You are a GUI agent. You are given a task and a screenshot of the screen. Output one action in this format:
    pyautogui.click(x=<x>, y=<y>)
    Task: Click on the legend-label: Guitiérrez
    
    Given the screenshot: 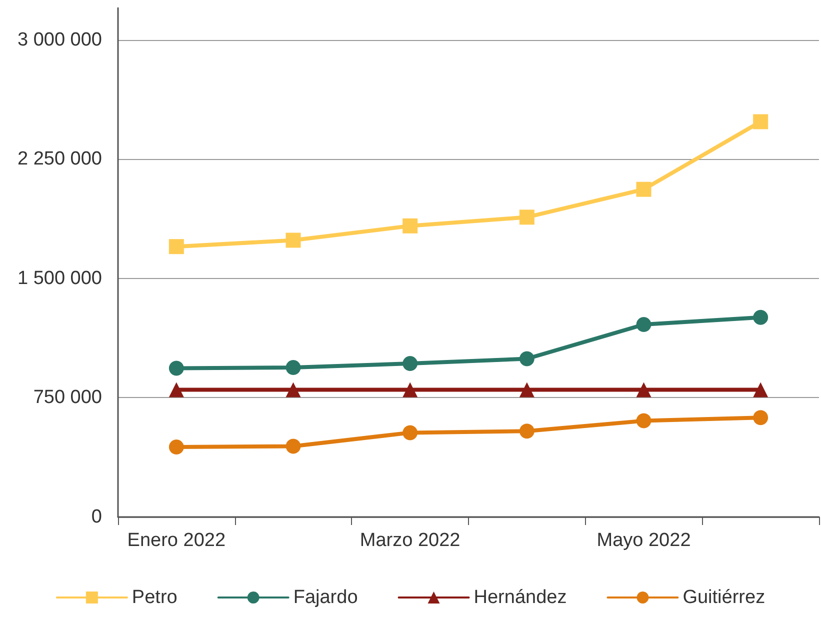 What is the action you would take?
    pyautogui.click(x=724, y=597)
    